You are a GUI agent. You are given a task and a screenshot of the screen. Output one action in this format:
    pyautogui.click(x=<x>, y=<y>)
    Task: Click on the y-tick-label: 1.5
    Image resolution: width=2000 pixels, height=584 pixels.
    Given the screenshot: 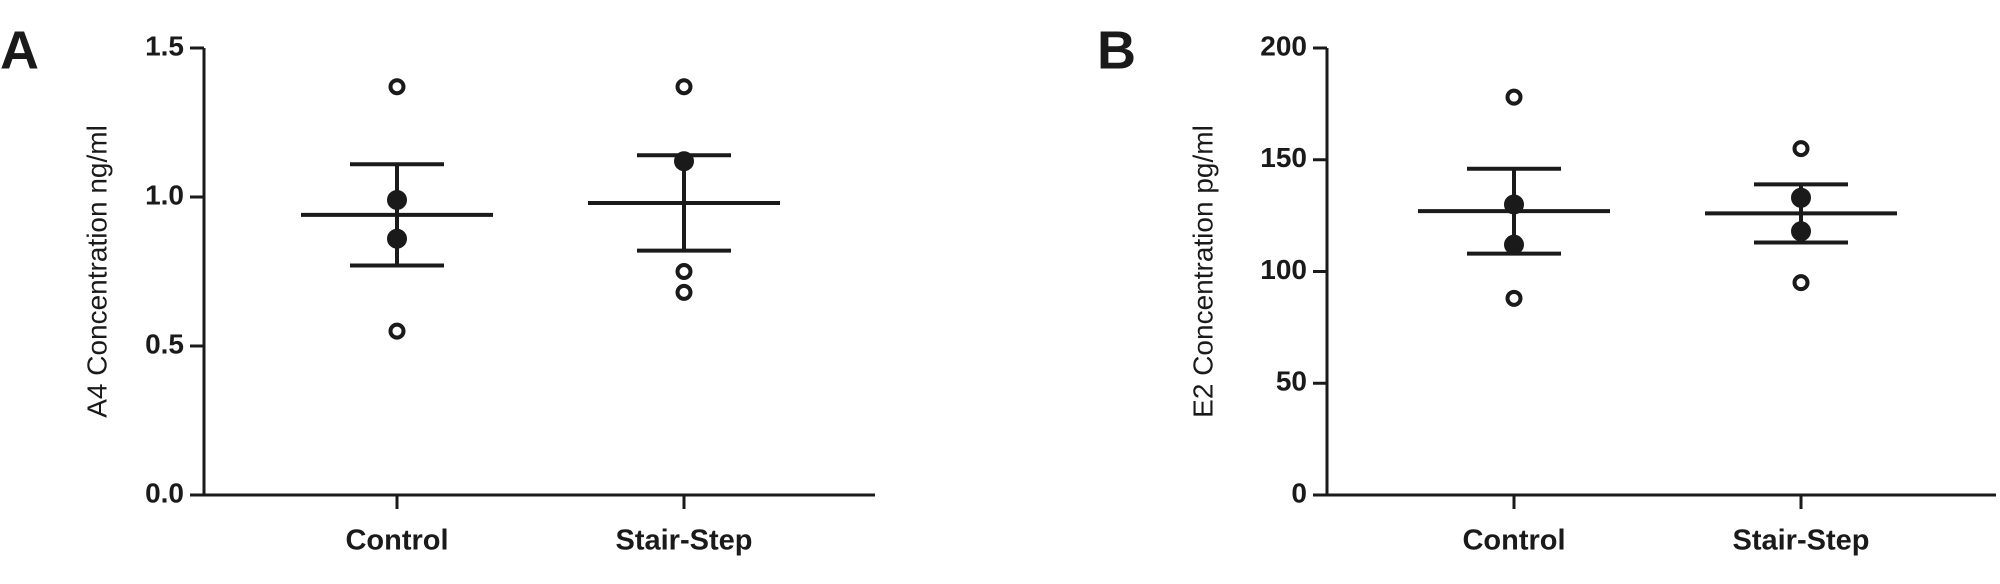 What is the action you would take?
    pyautogui.click(x=164, y=45)
    